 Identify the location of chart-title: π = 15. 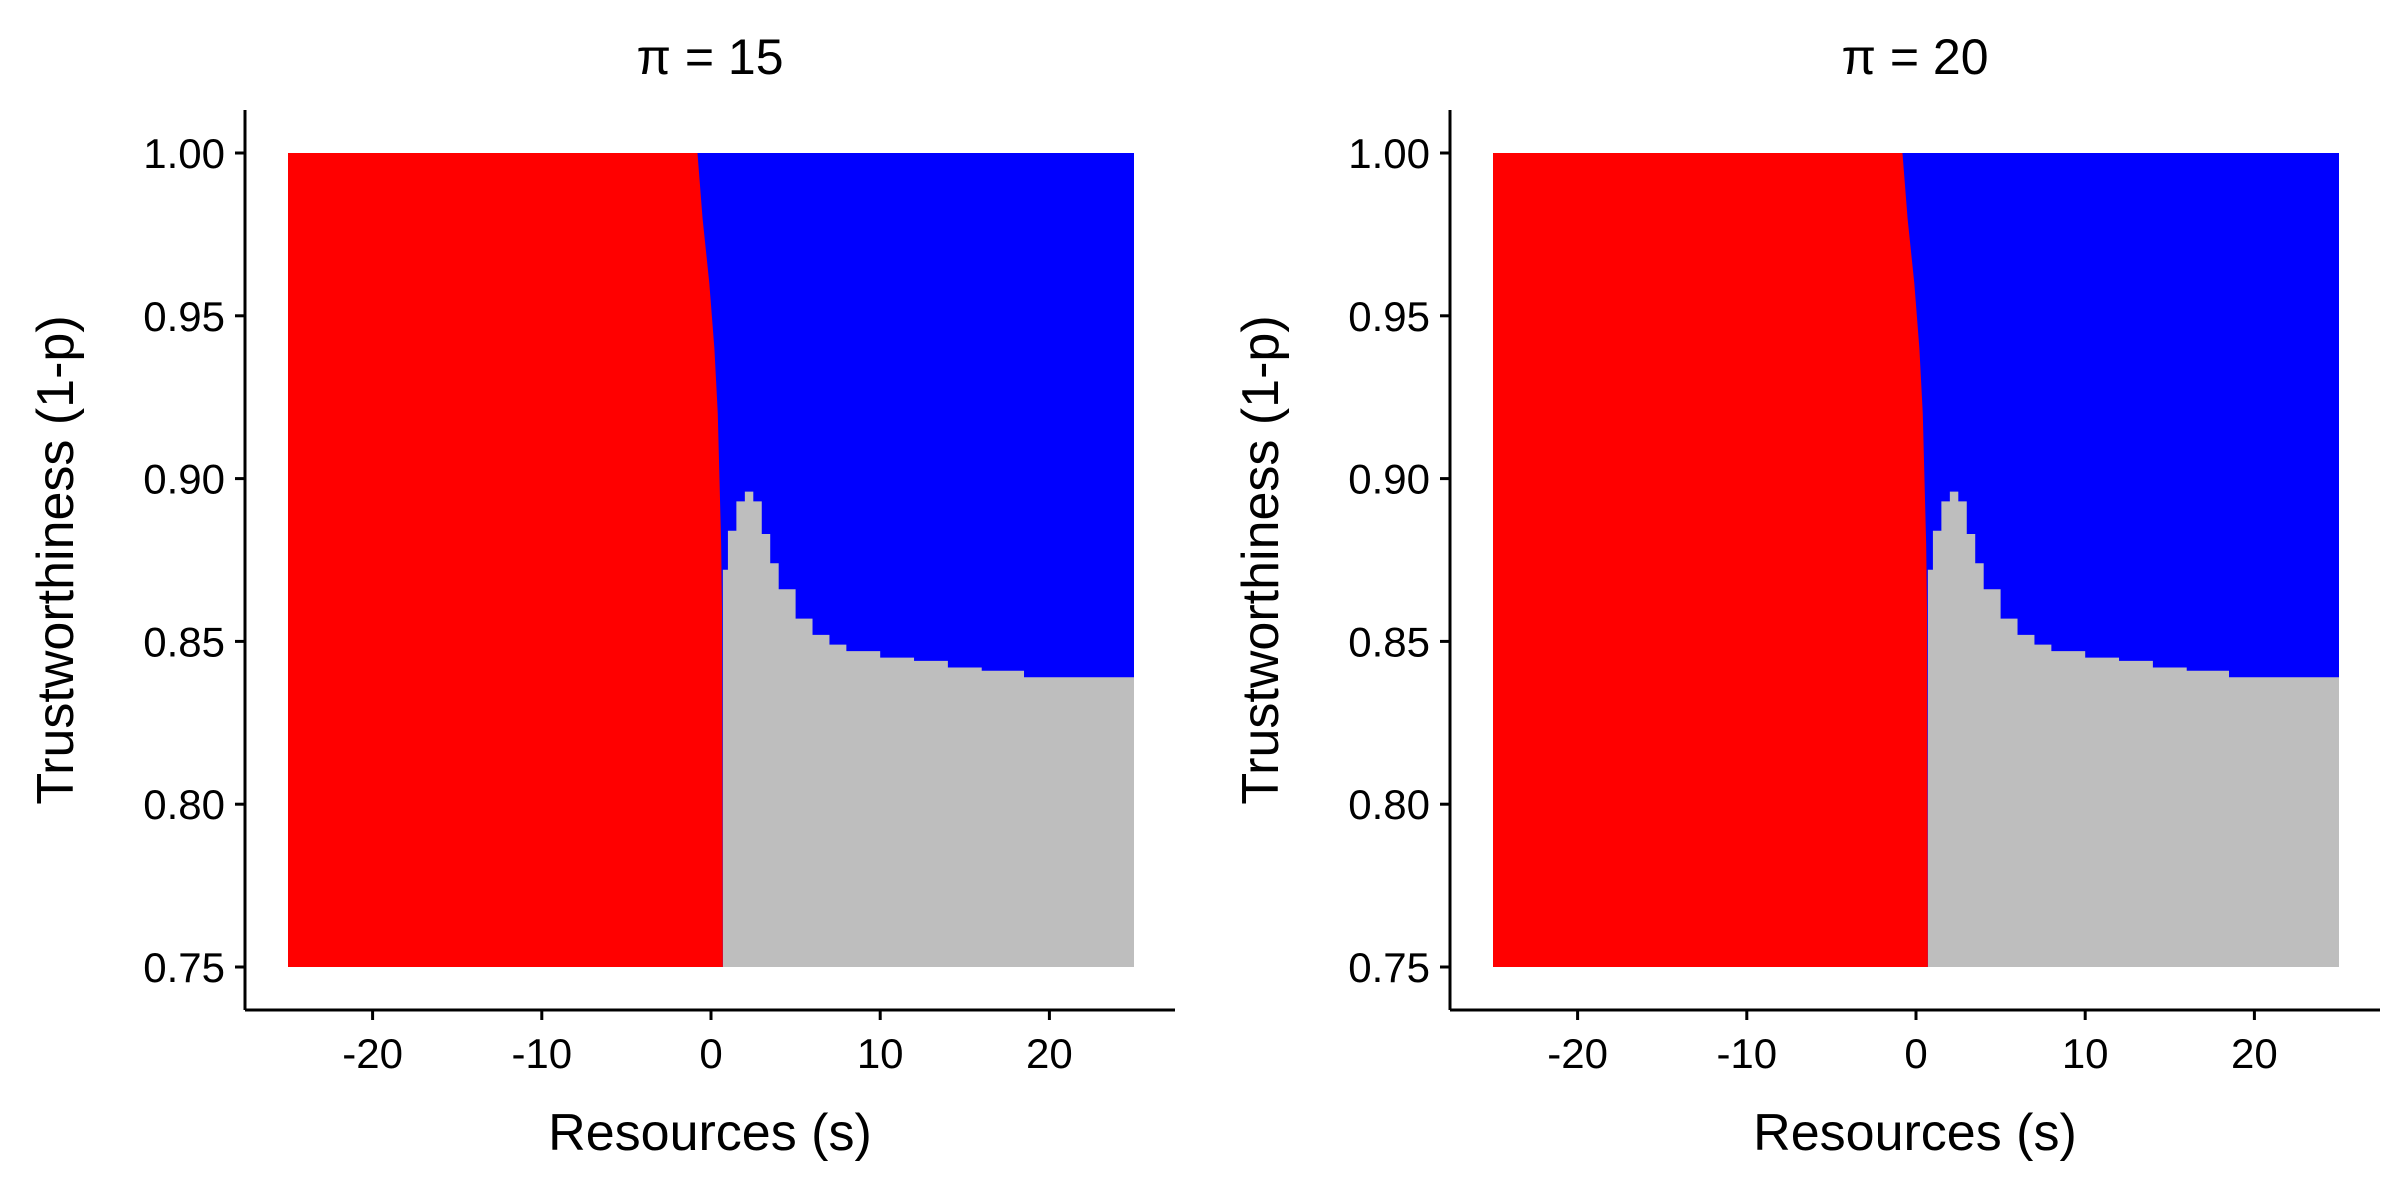
(709, 57).